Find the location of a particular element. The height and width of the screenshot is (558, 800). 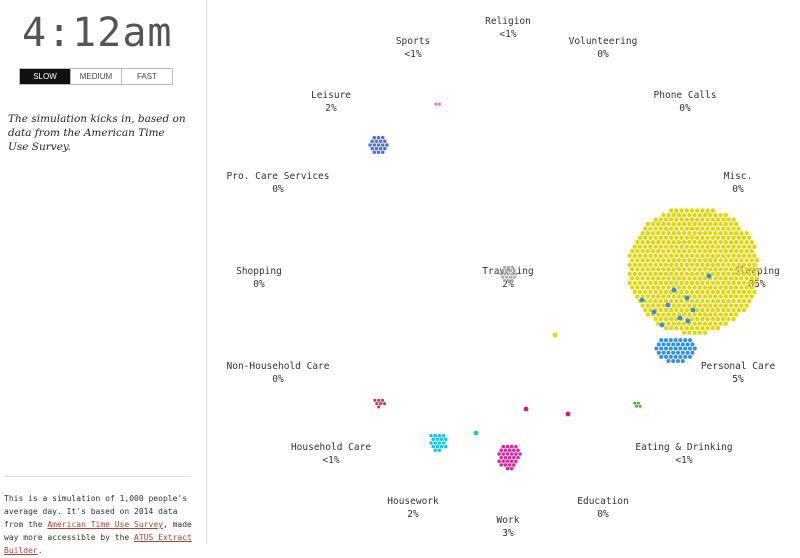

household-care-dot is located at coordinates (382, 400).